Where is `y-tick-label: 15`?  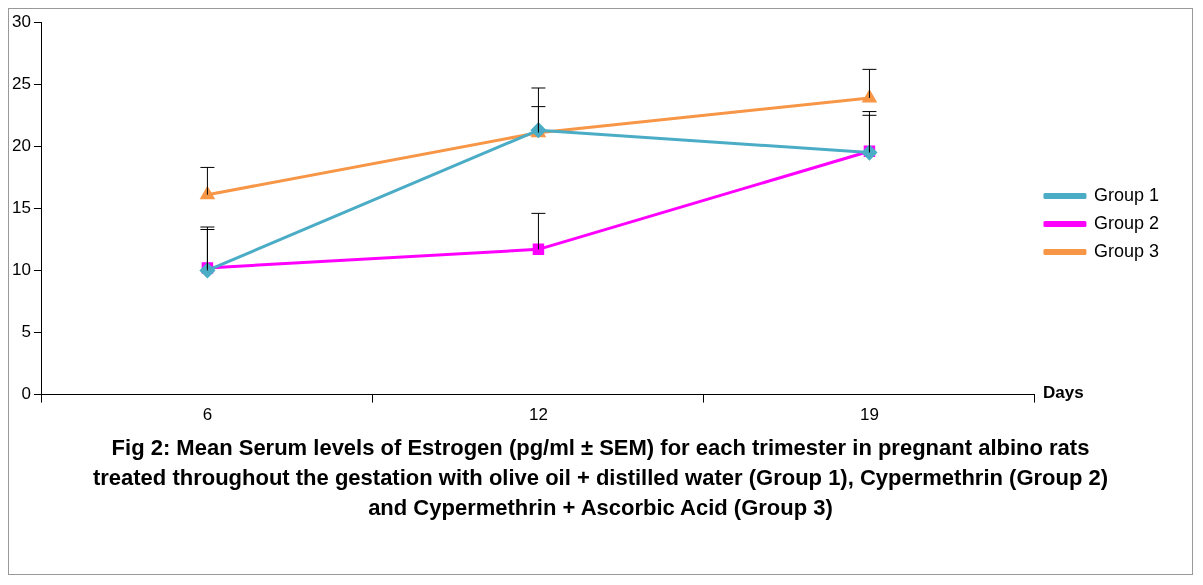 y-tick-label: 15 is located at coordinates (21, 208).